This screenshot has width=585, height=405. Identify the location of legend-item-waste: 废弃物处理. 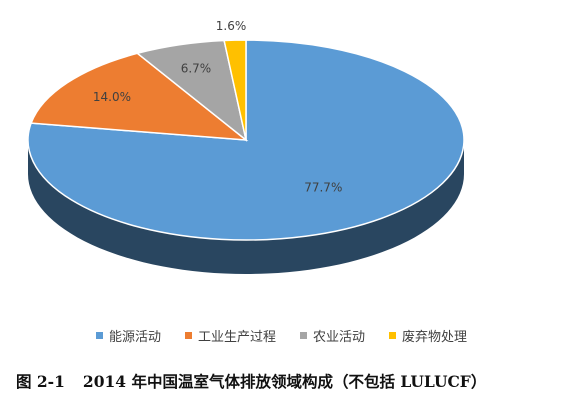
(428, 335).